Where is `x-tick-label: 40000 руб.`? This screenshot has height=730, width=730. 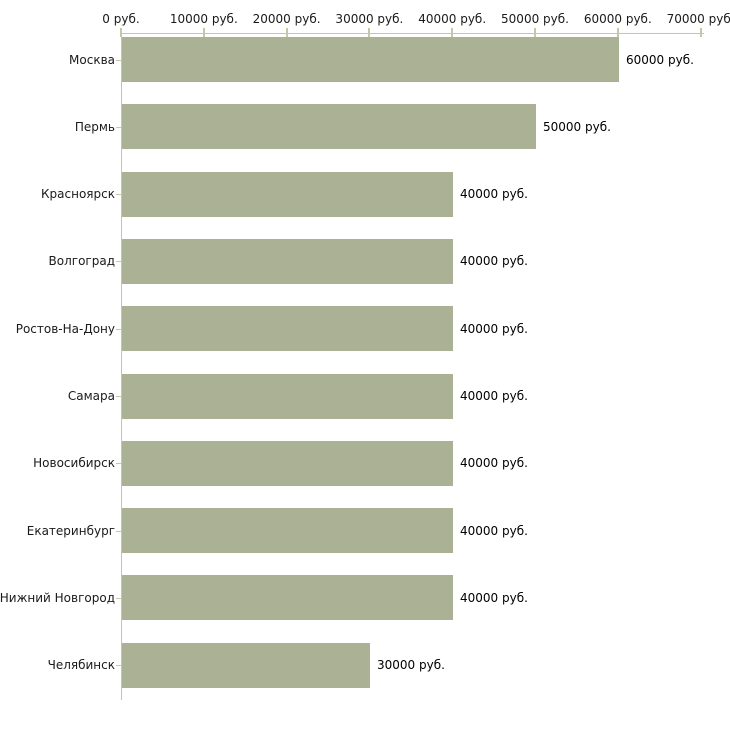
x-tick-label: 40000 руб. is located at coordinates (452, 19).